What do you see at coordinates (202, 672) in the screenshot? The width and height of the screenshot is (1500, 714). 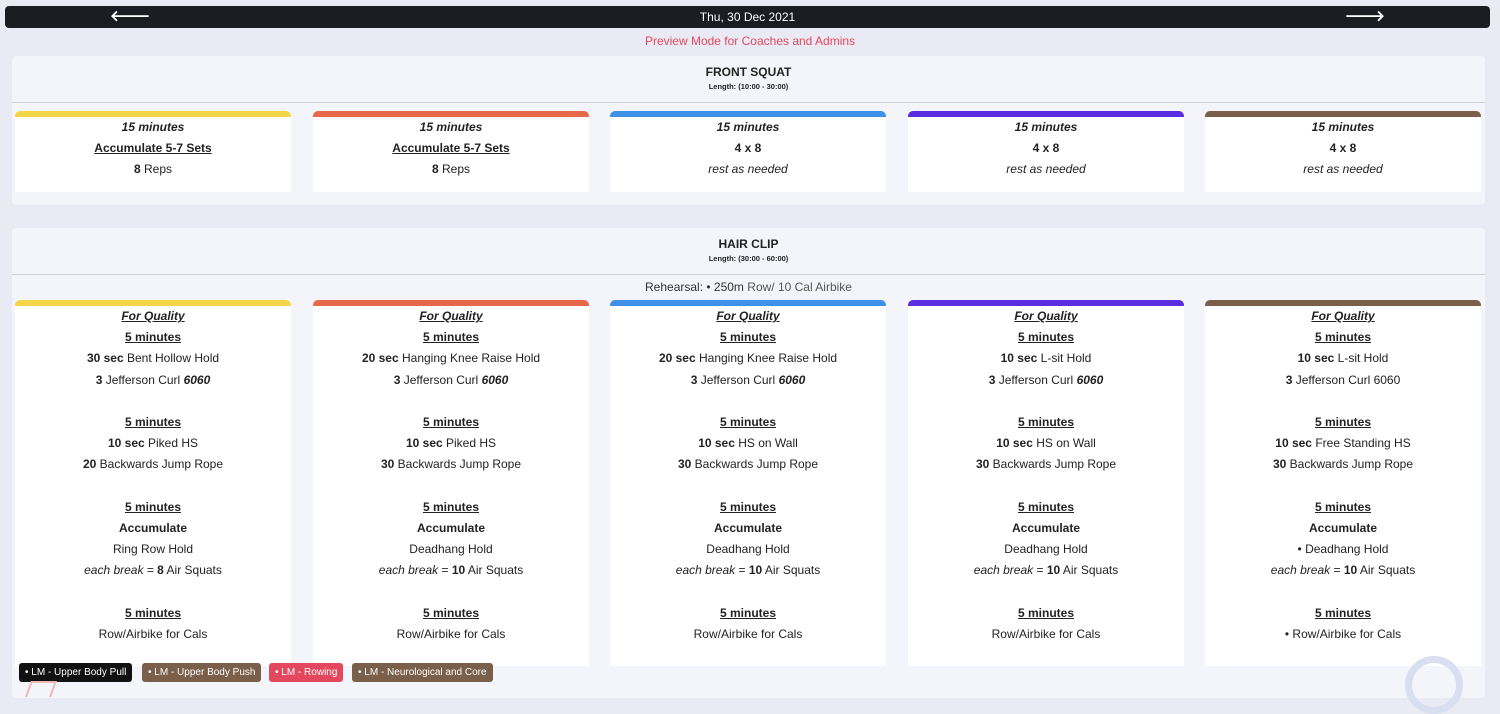 I see `legend-tag-upper-body-push: • LM - Upper Body Push` at bounding box center [202, 672].